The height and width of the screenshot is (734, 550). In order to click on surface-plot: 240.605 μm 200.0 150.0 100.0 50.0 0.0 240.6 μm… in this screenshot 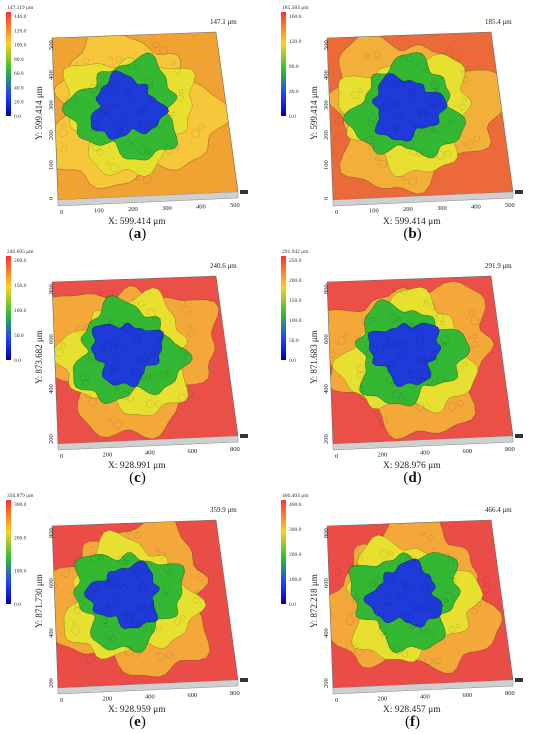, I will do `click(127, 360)`.